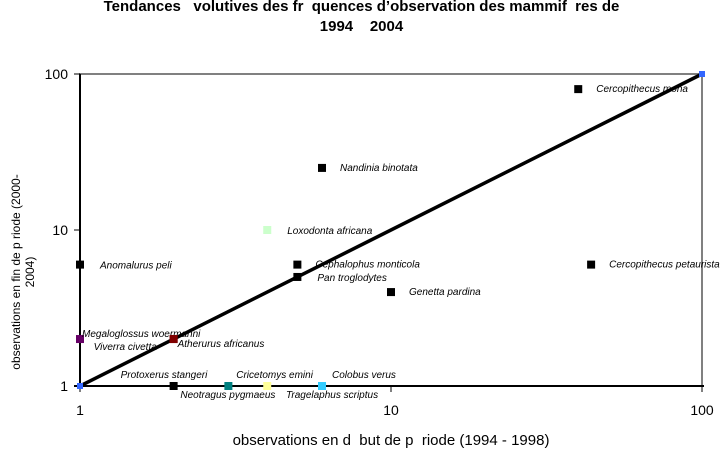 The width and height of the screenshot is (723, 452). I want to click on point-label: Pan troglodytes, so click(352, 278).